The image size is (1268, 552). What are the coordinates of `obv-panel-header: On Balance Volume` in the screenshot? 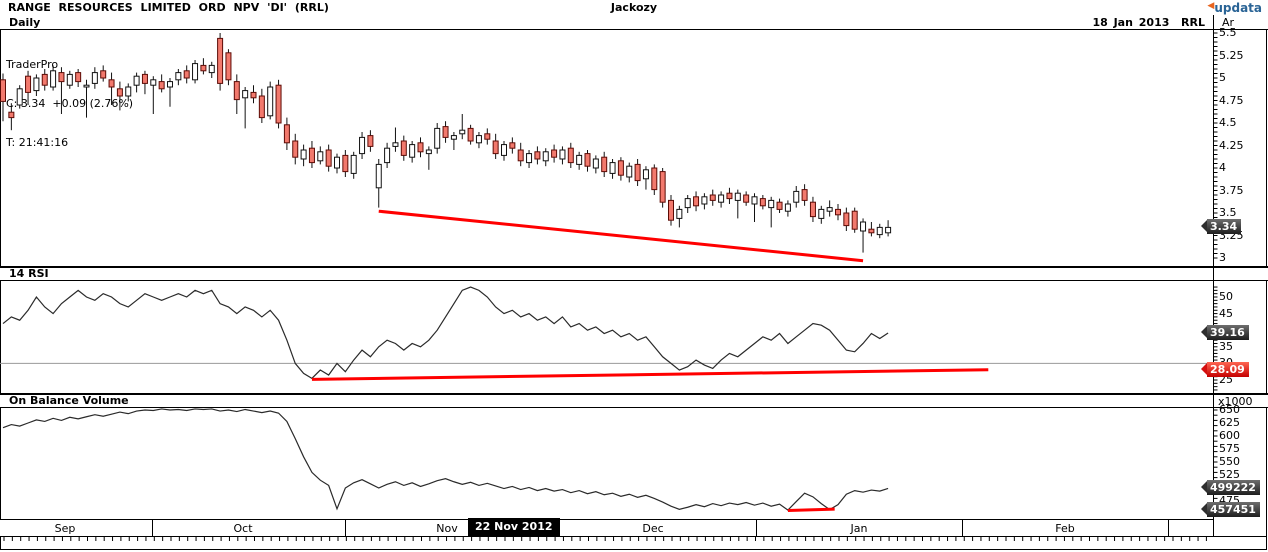 It's located at (634, 400).